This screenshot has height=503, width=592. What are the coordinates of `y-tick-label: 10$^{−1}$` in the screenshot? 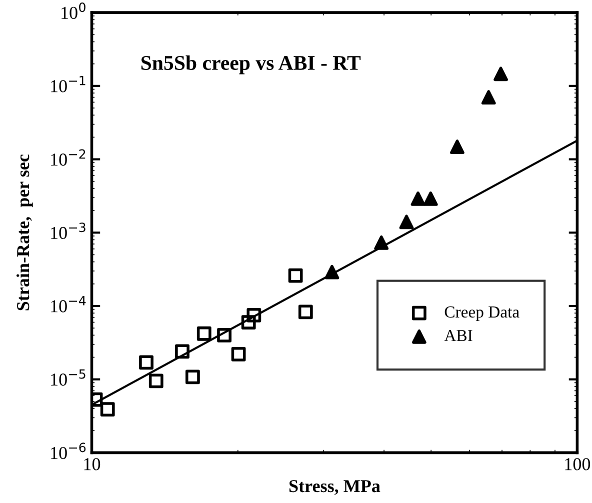 It's located at (68, 84).